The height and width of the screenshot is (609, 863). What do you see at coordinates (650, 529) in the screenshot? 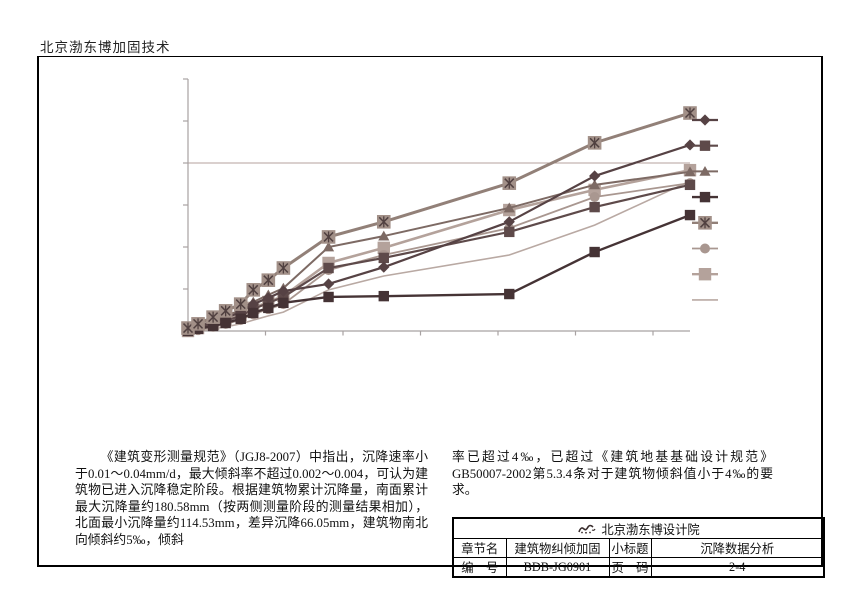
I see `company-name: 北京渤东博设计院` at bounding box center [650, 529].